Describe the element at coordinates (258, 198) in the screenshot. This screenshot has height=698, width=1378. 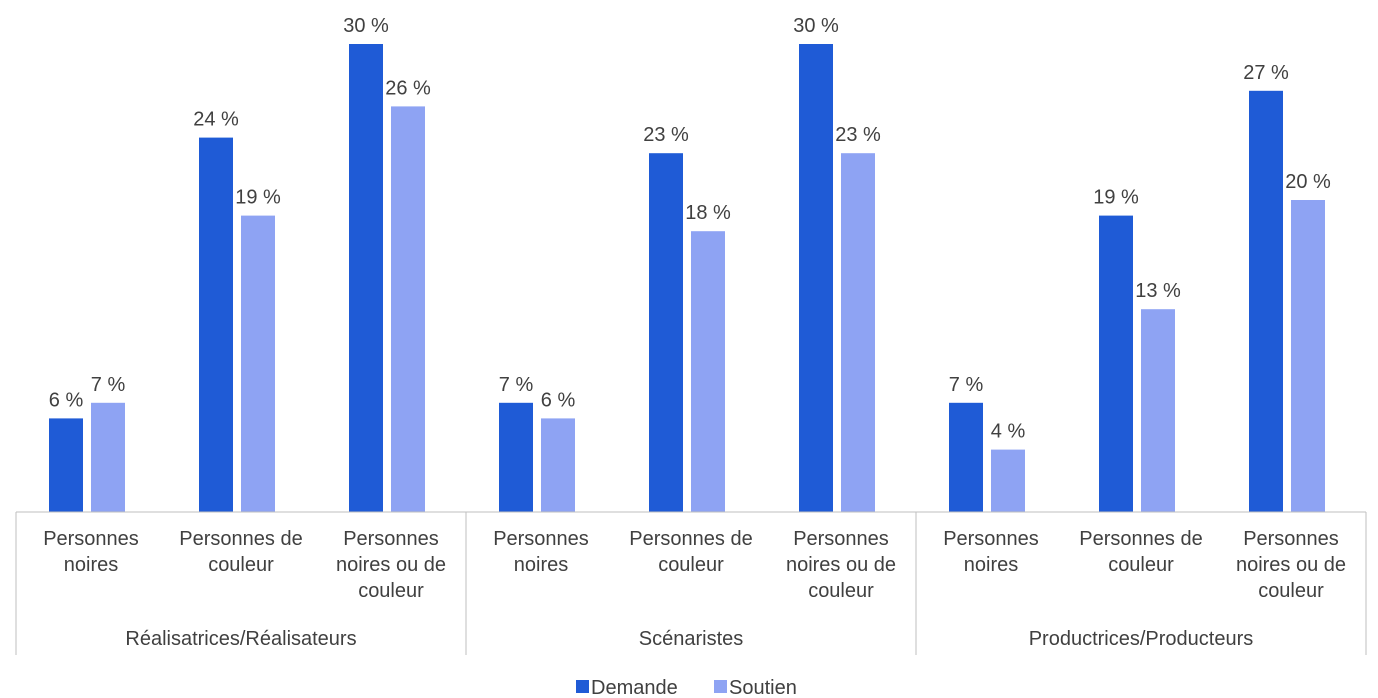
I see `data-label-soutien-1: 19 %` at that location.